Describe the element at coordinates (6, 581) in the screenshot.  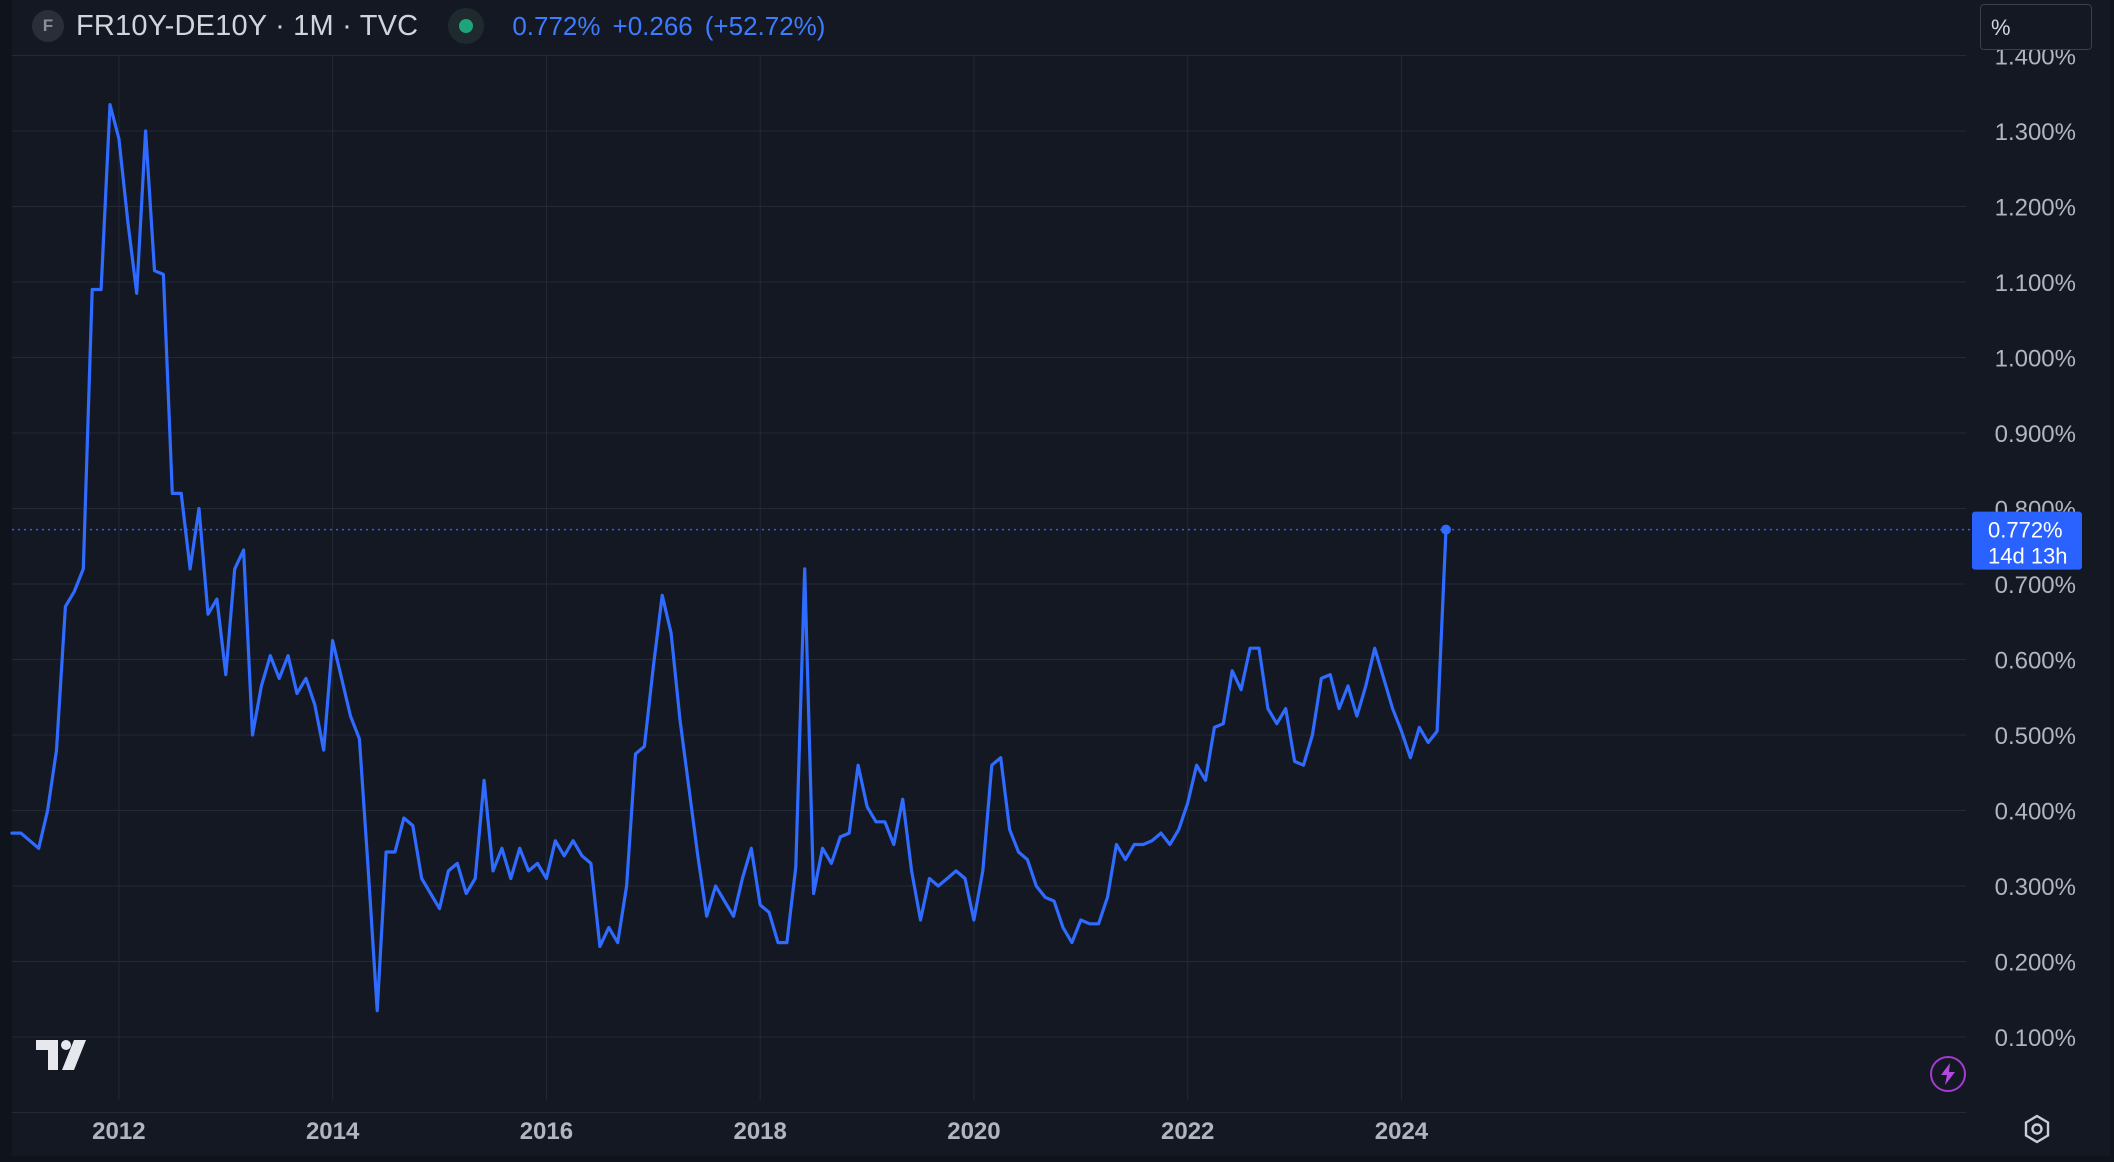
I see `left-border` at that location.